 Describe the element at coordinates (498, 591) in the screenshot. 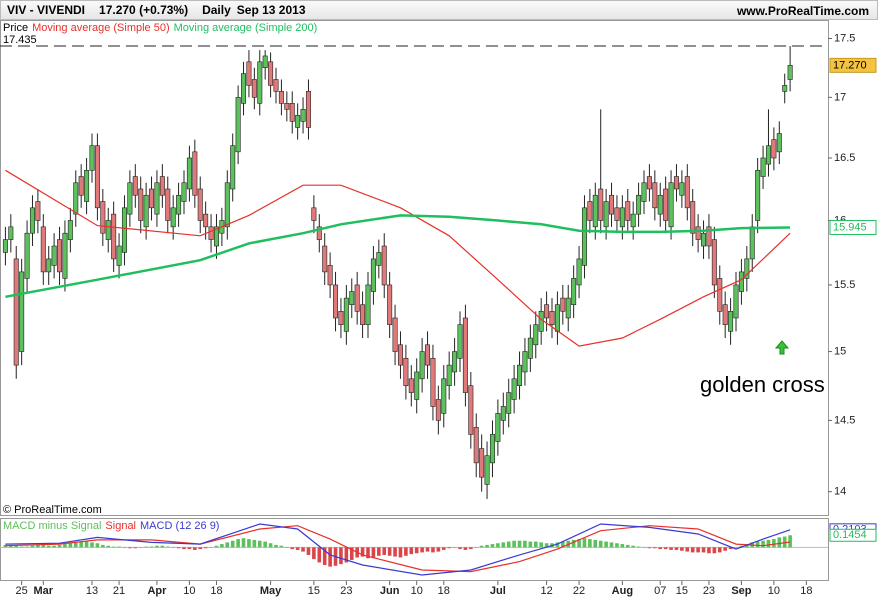

I see `x-tick-label: Jul` at that location.